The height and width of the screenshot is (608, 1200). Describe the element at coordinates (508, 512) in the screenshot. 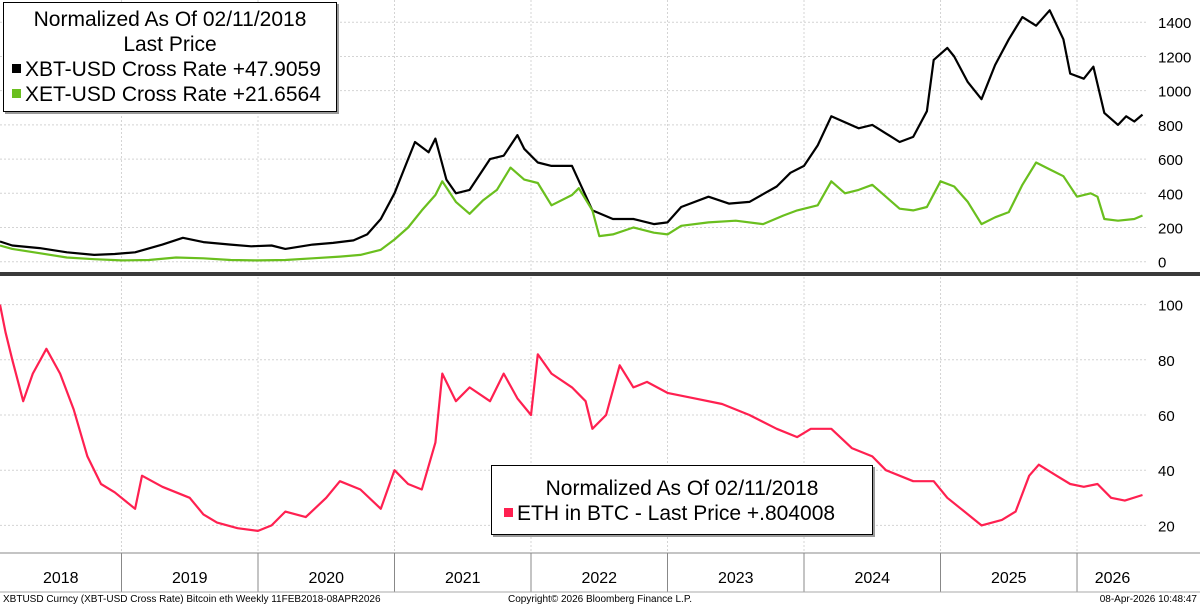

I see `eth-btc-swatch-icon` at that location.